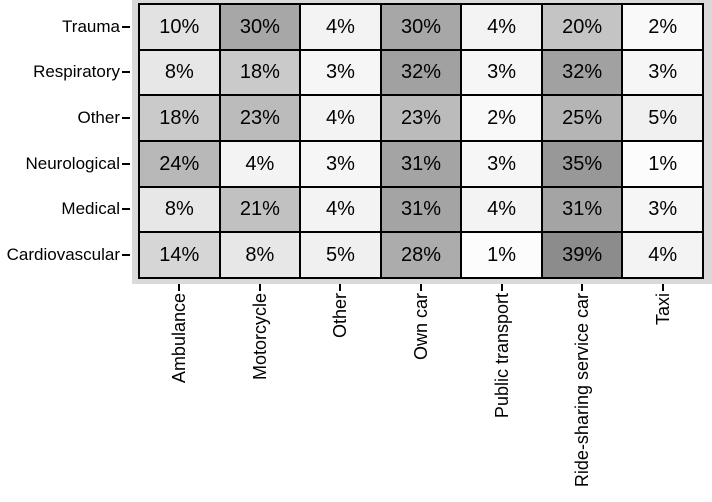  I want to click on heatmap-cell: 24%, so click(179, 164).